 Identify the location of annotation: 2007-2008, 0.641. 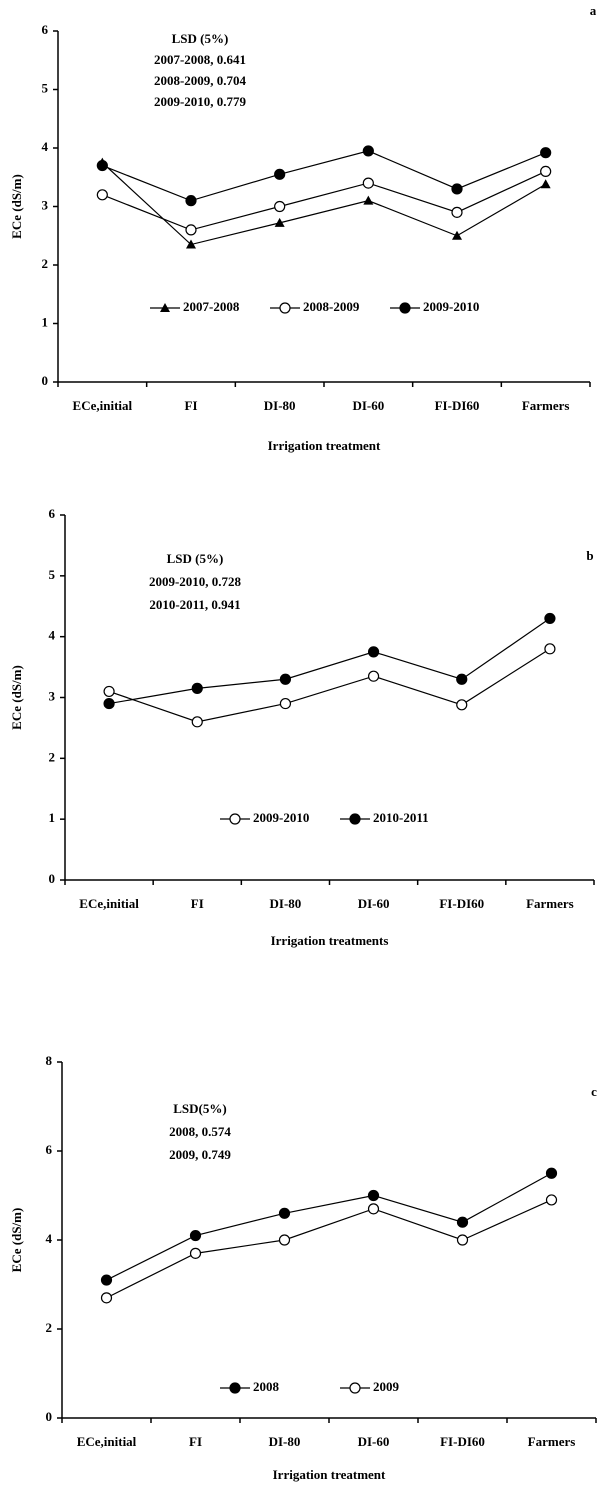
(200, 59).